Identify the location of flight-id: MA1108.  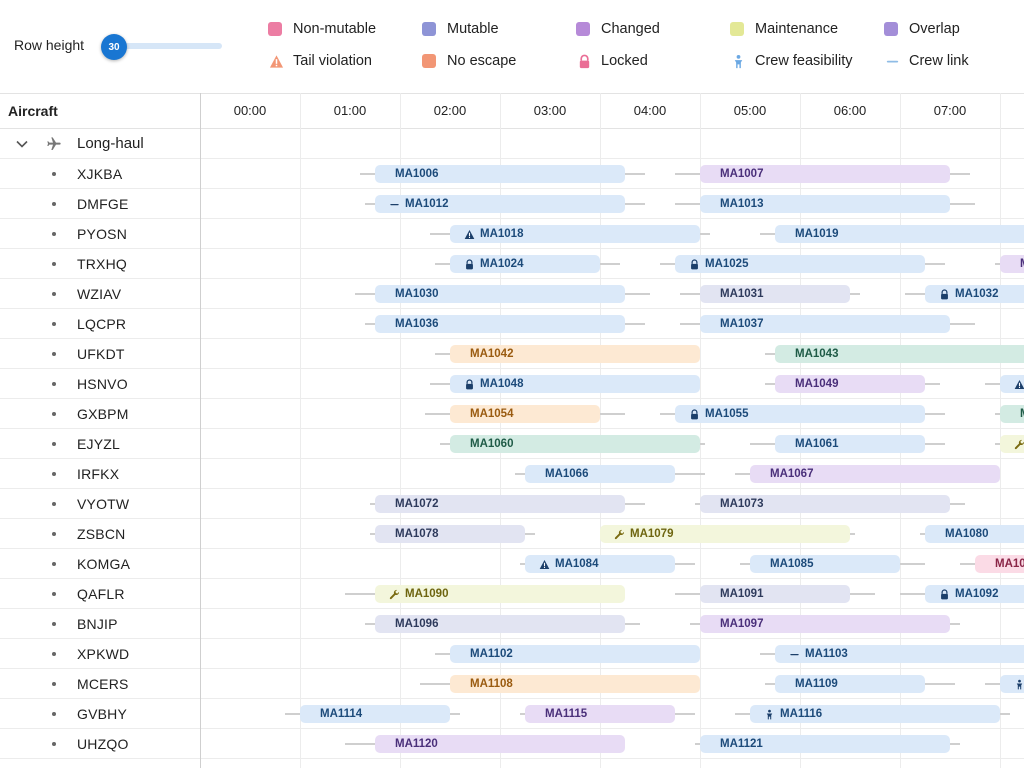
(491, 684).